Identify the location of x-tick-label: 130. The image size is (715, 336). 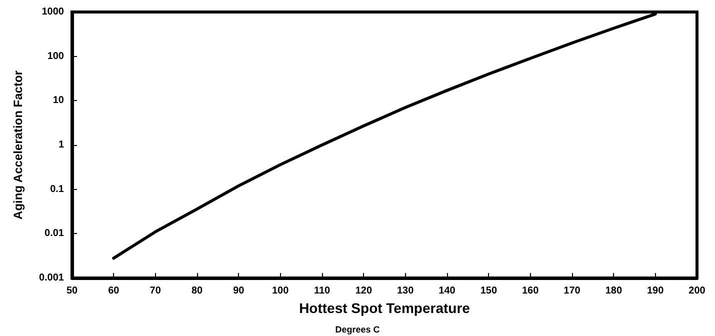
(405, 291).